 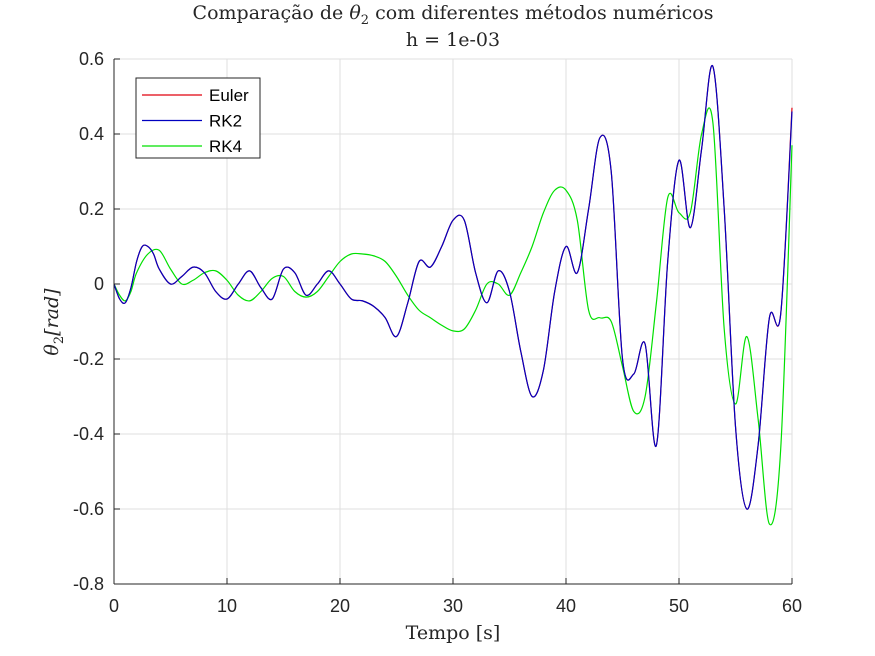 I want to click on y-tick-label: 0.6, so click(x=91, y=59).